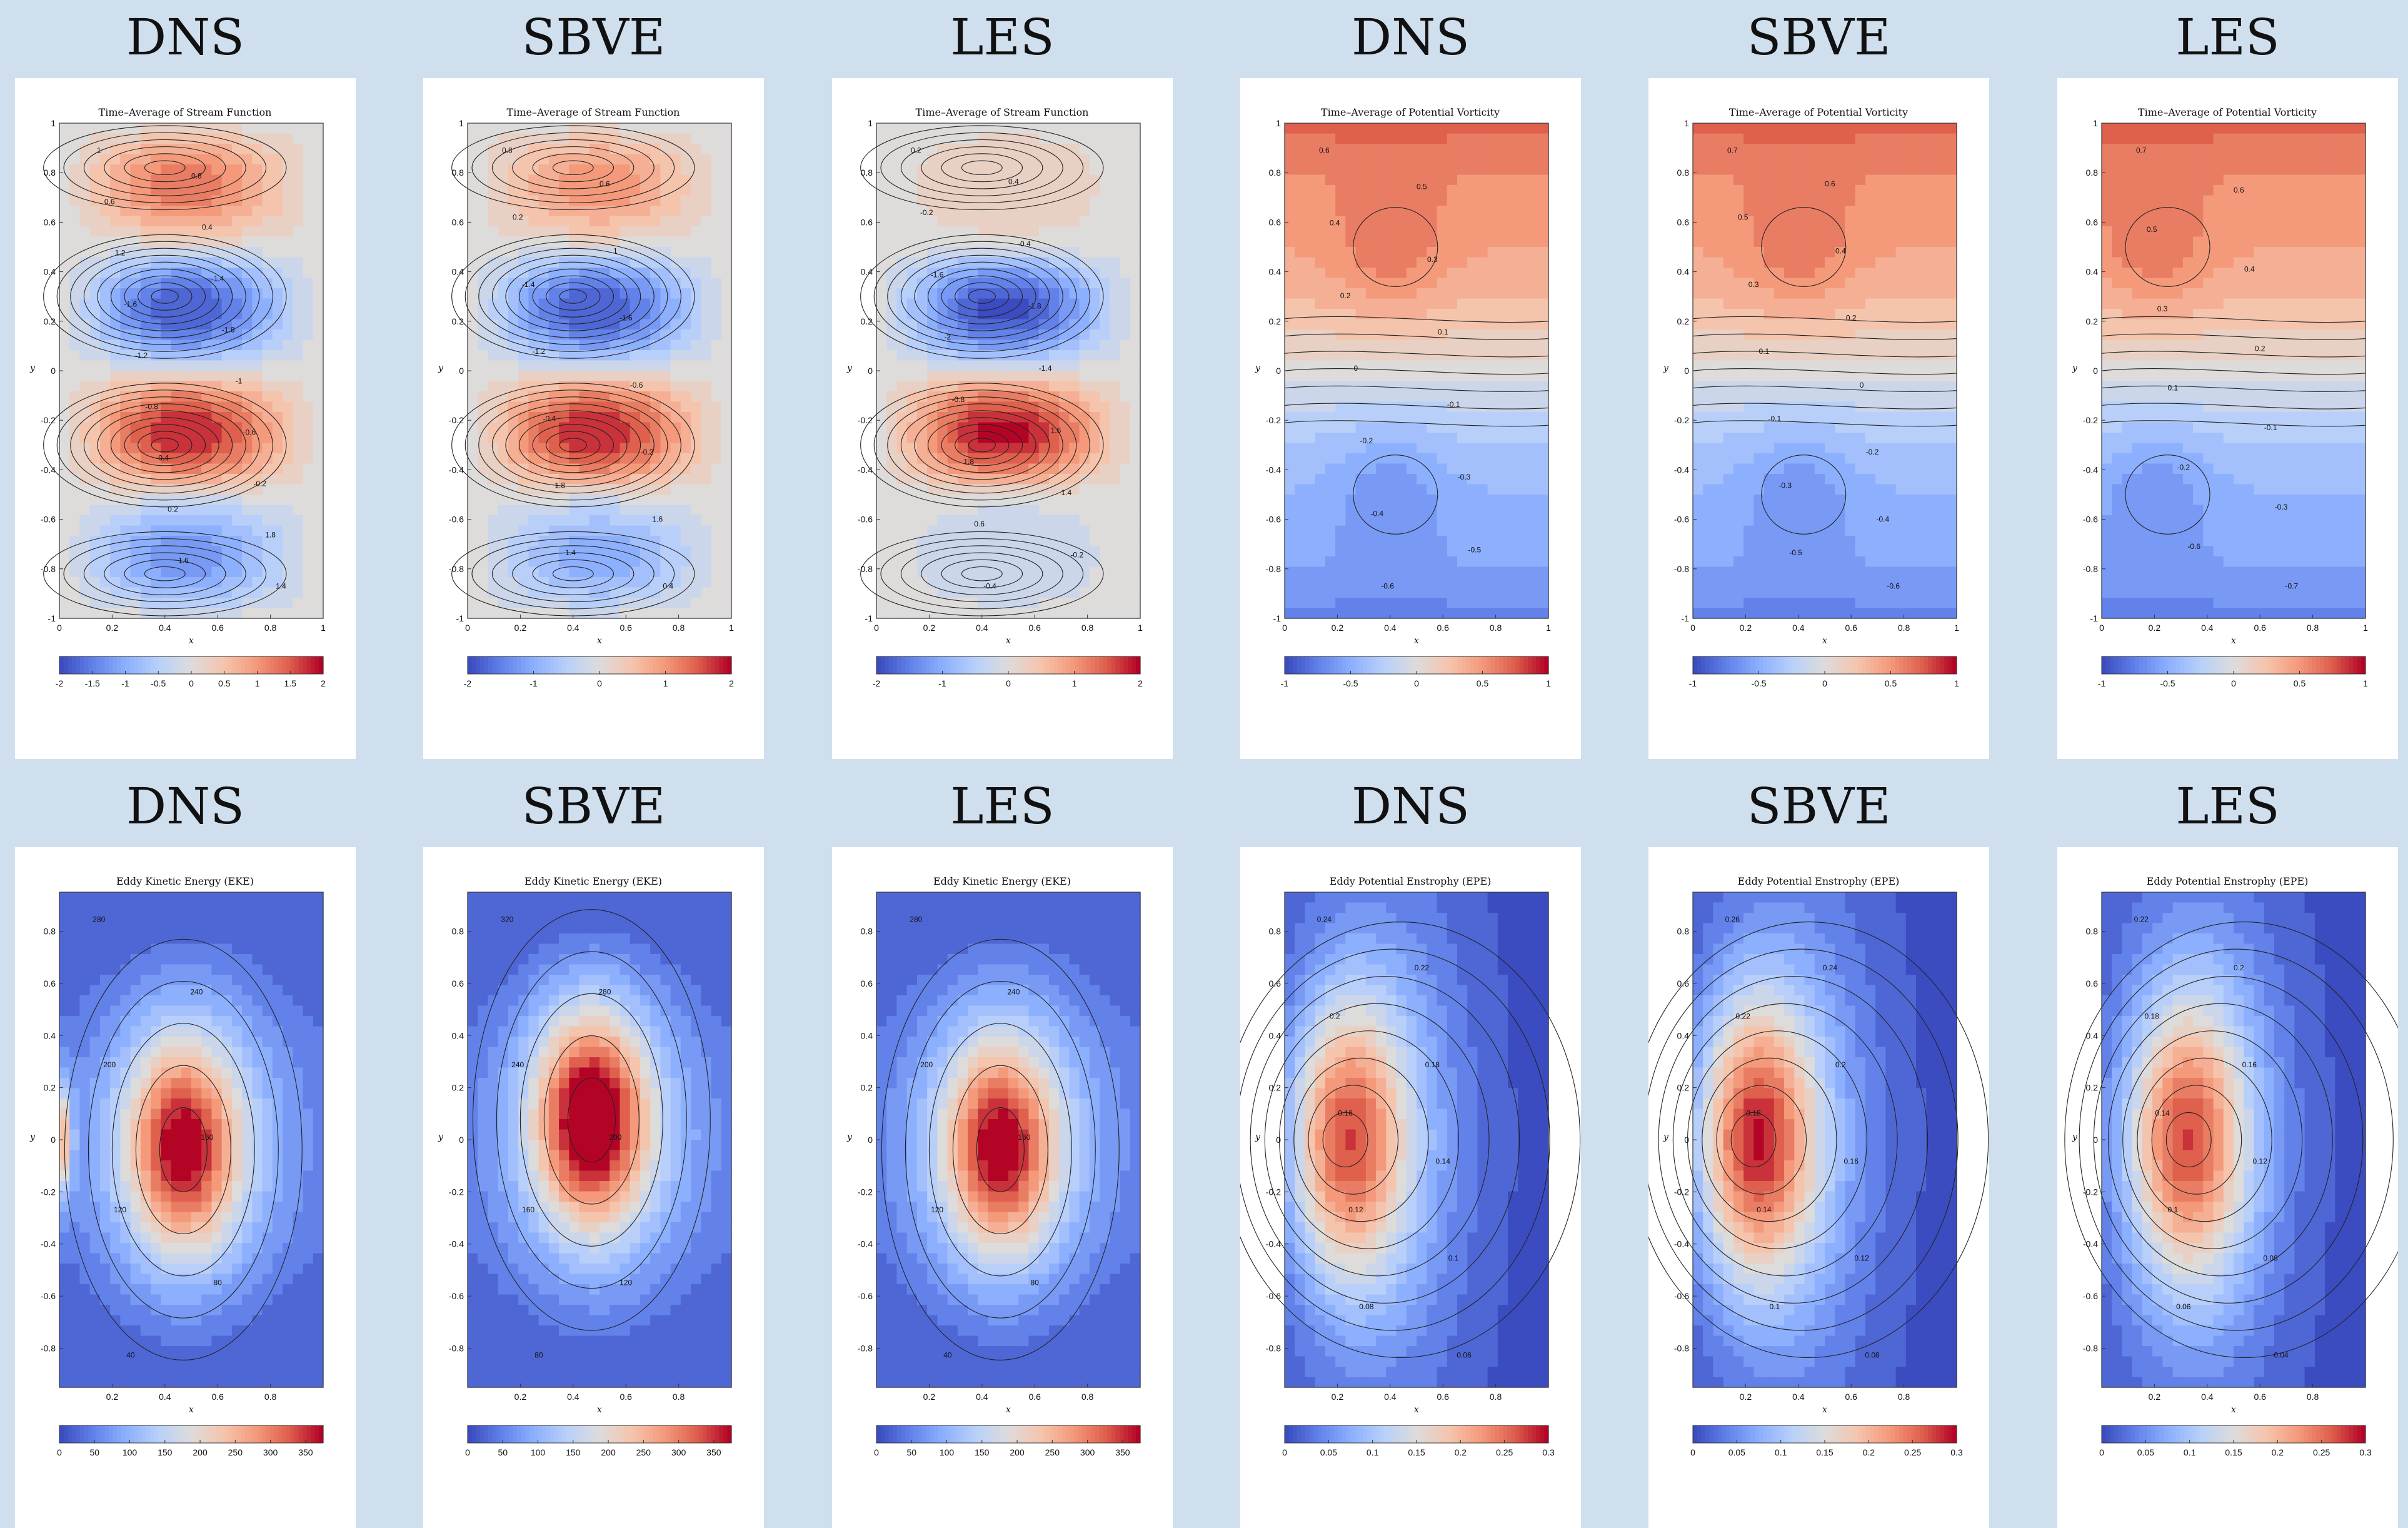  Describe the element at coordinates (32, 368) in the screenshot. I see `y-axis-label: y` at that location.